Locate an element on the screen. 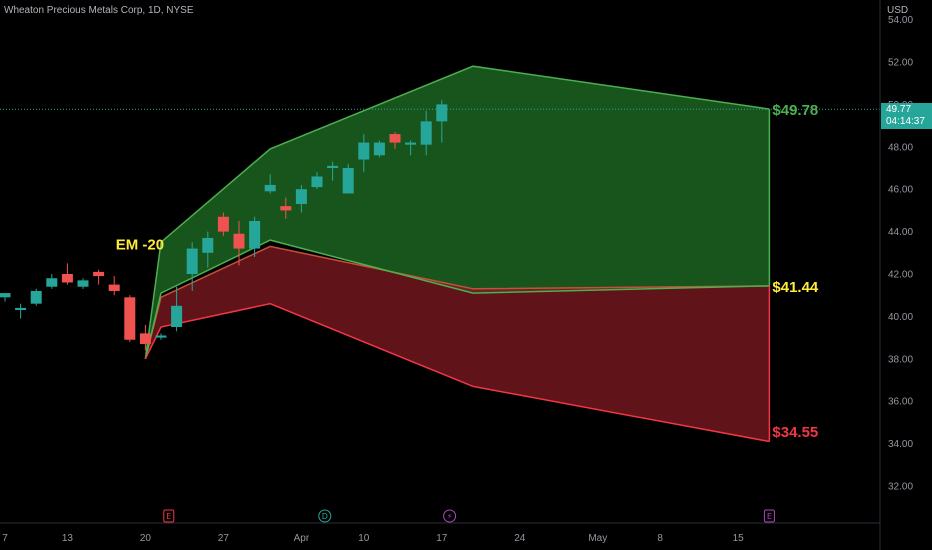 This screenshot has height=550, width=932. x-tick-label: 20 is located at coordinates (146, 538).